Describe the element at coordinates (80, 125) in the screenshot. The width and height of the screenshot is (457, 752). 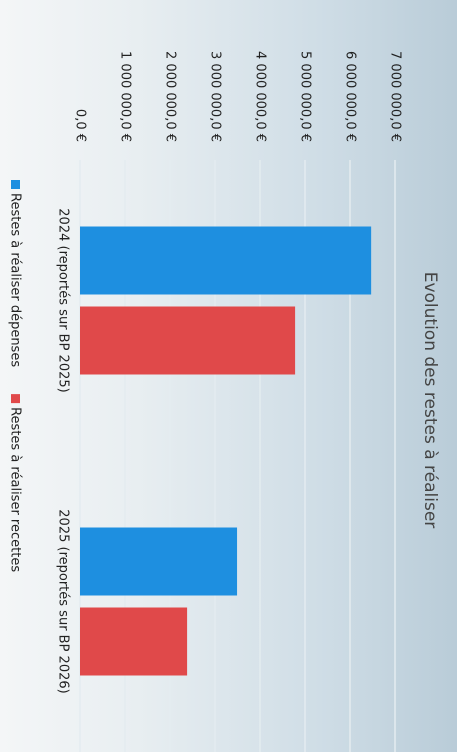
I see `y-tick-label: 0,0 €` at that location.